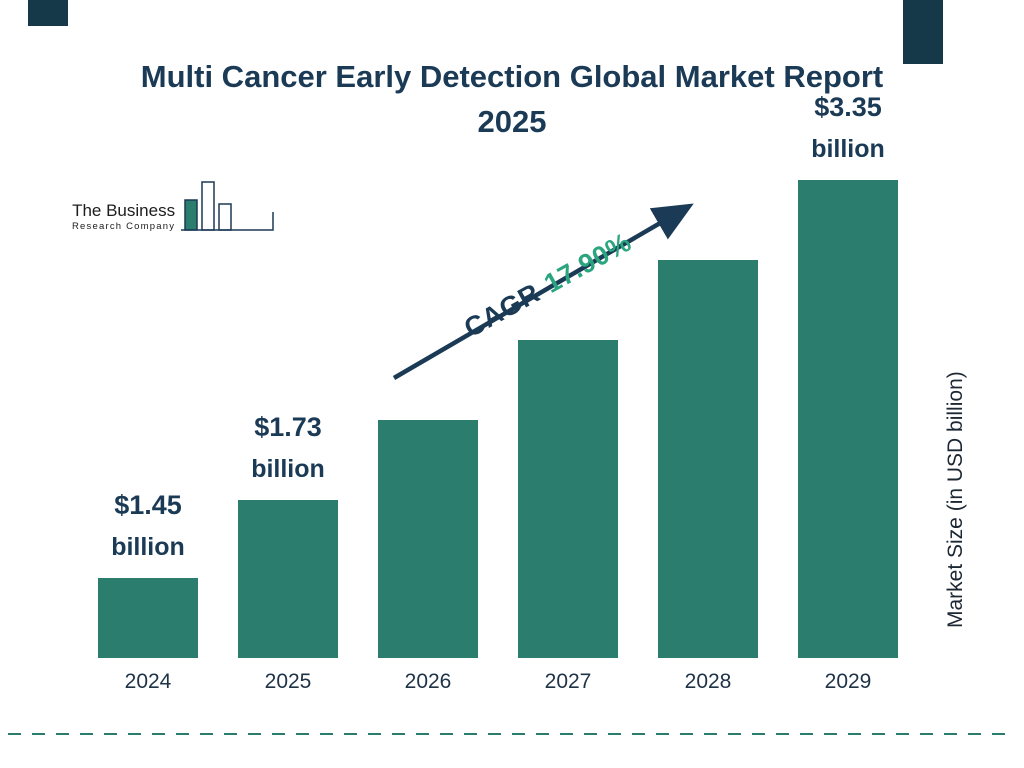 The height and width of the screenshot is (768, 1024). Describe the element at coordinates (288, 579) in the screenshot. I see `bar-2025` at that location.